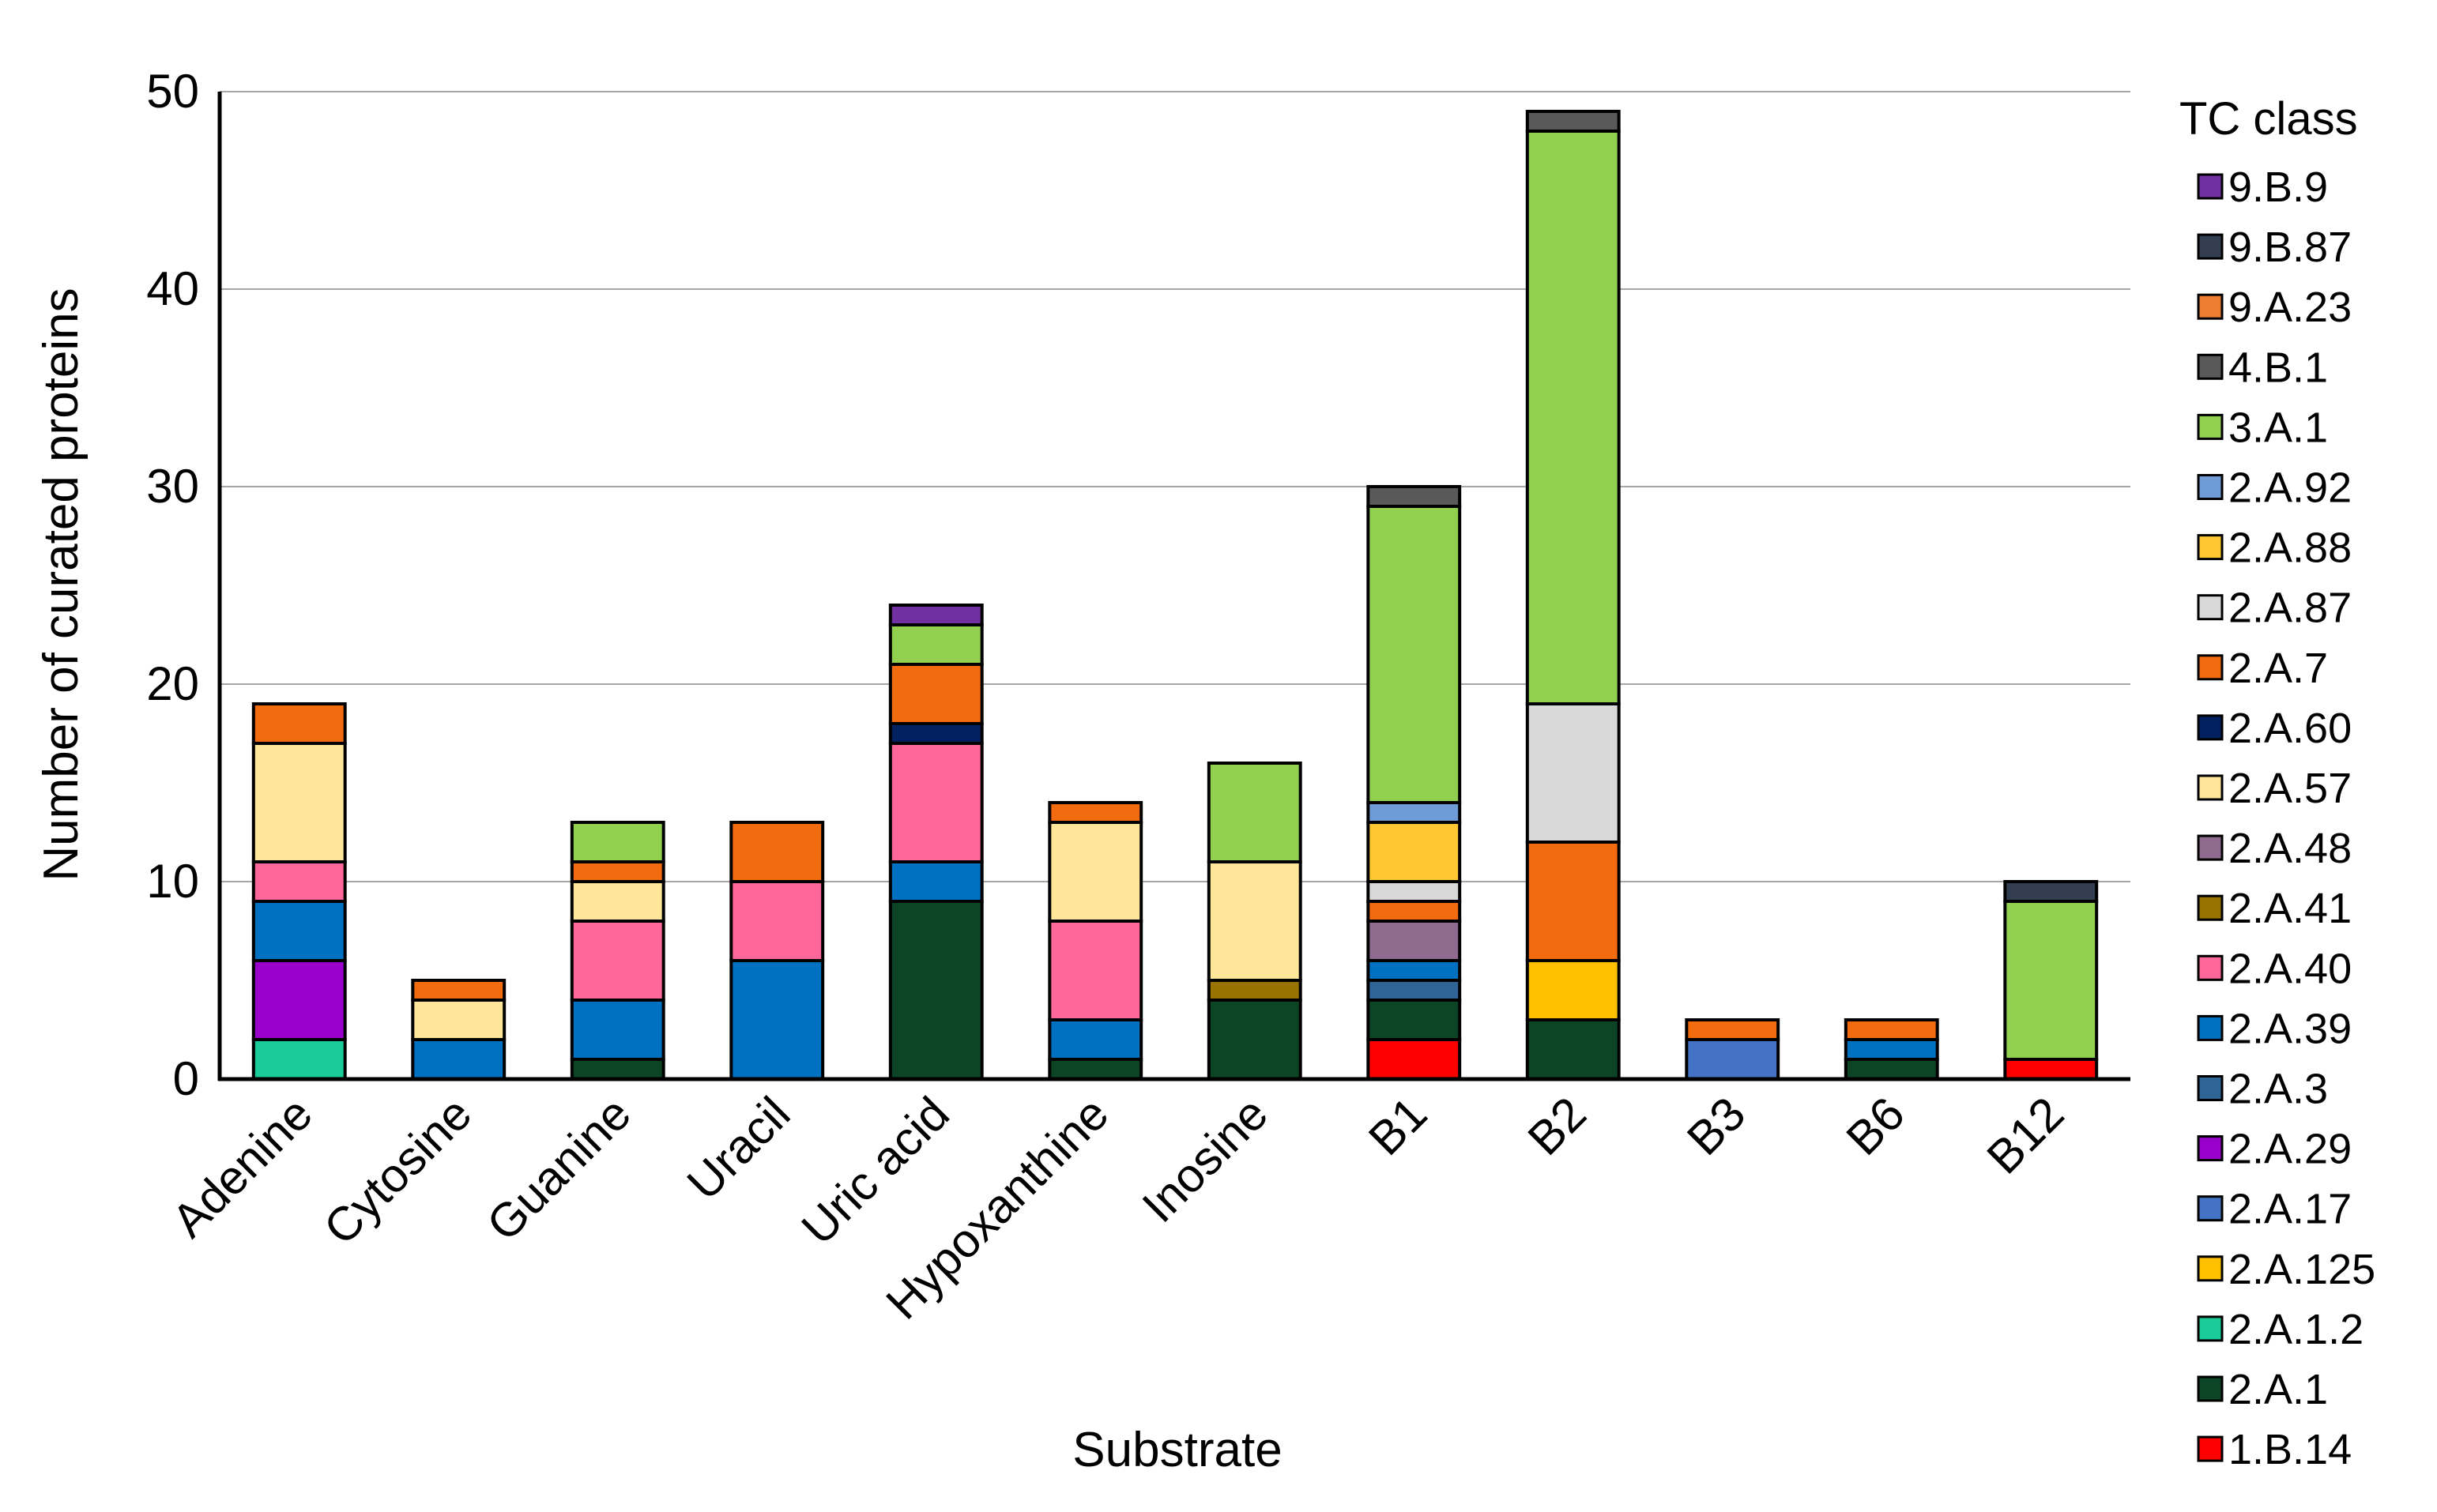 The width and height of the screenshot is (2437, 1512). Describe the element at coordinates (738, 1148) in the screenshot. I see `x-tick-label: Uracil` at that location.